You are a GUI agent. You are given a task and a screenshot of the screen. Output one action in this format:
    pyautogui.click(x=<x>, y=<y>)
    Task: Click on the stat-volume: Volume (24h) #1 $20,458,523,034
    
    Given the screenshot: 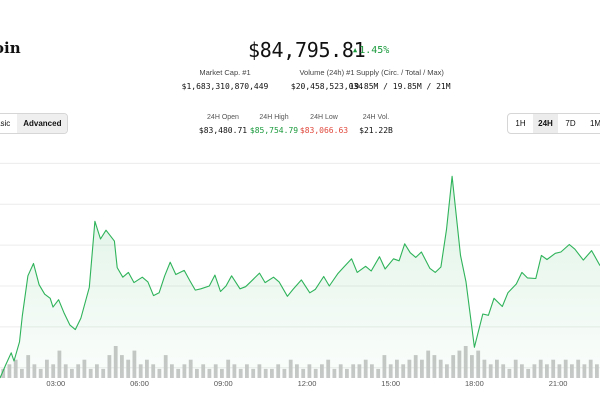 What is the action you would take?
    pyautogui.click(x=327, y=79)
    